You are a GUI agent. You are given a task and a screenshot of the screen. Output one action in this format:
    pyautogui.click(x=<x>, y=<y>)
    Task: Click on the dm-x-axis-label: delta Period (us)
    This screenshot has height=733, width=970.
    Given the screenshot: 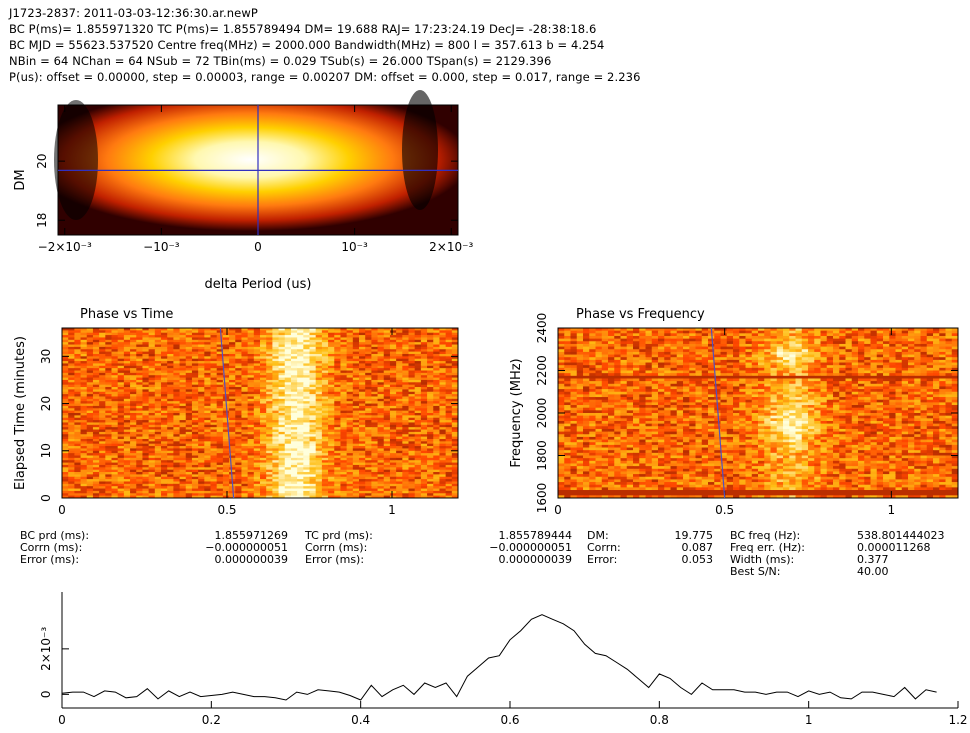 What is the action you would take?
    pyautogui.click(x=258, y=284)
    